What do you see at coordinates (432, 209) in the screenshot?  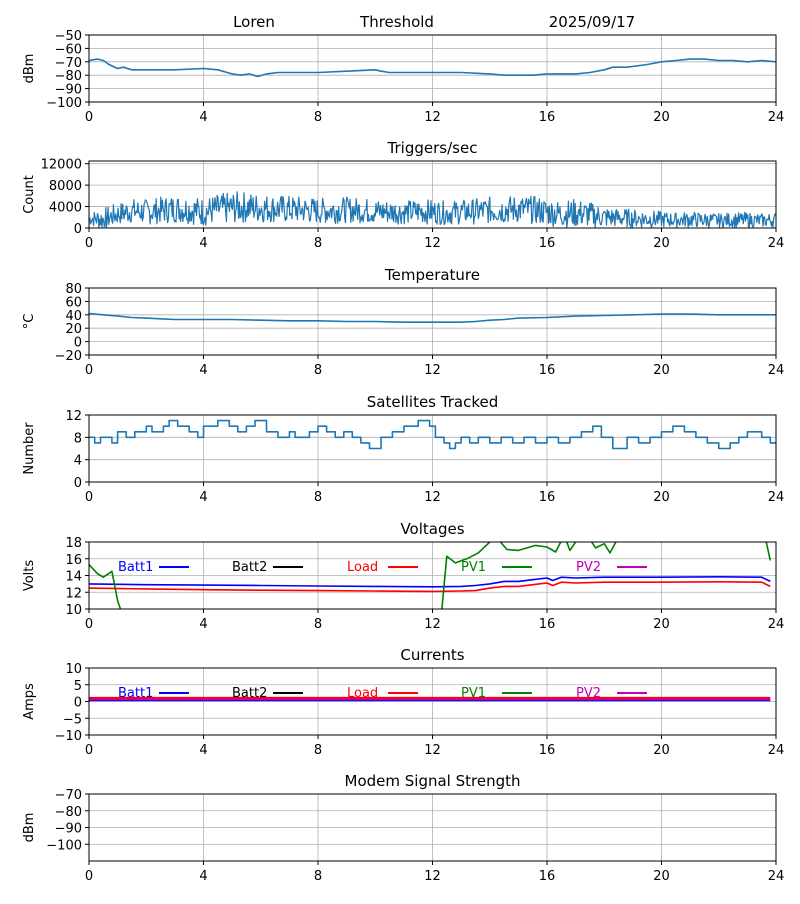 I see `series-triggers` at bounding box center [432, 209].